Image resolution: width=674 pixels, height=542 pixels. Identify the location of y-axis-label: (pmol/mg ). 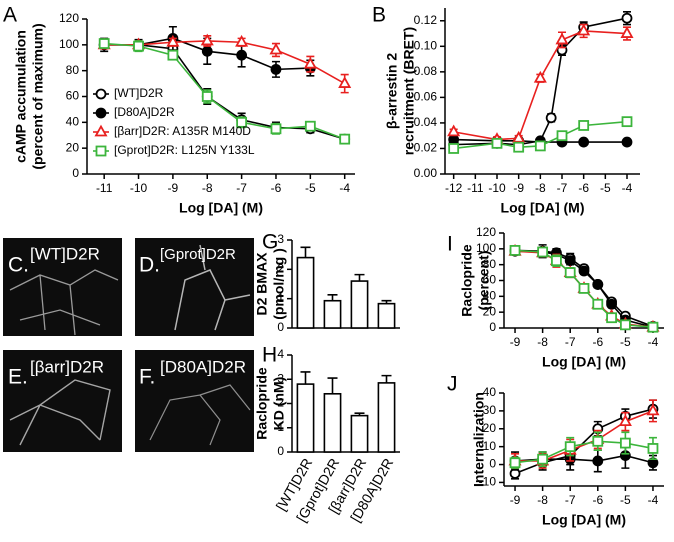
(279, 284).